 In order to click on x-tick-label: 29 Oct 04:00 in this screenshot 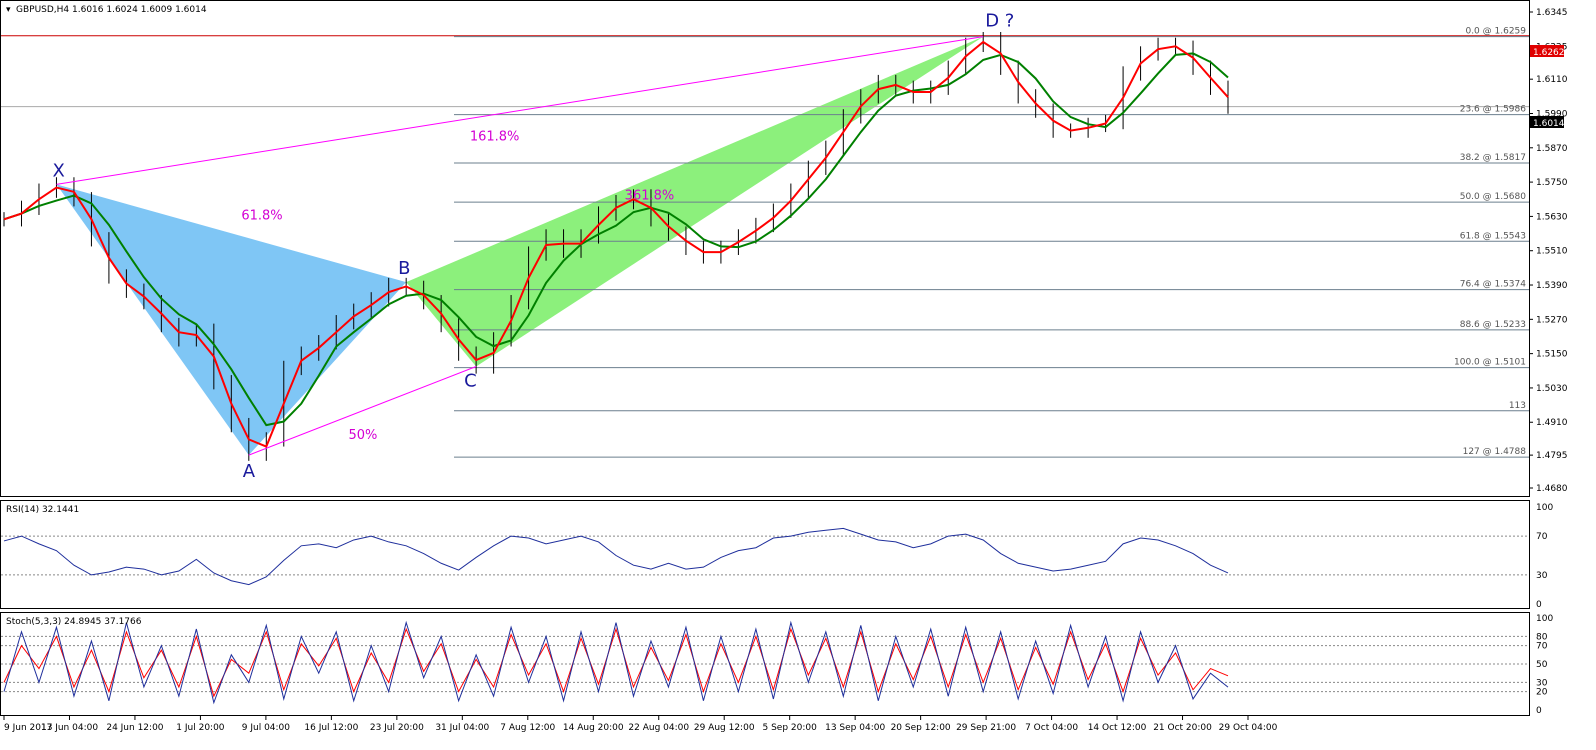, I will do `click(1248, 728)`.